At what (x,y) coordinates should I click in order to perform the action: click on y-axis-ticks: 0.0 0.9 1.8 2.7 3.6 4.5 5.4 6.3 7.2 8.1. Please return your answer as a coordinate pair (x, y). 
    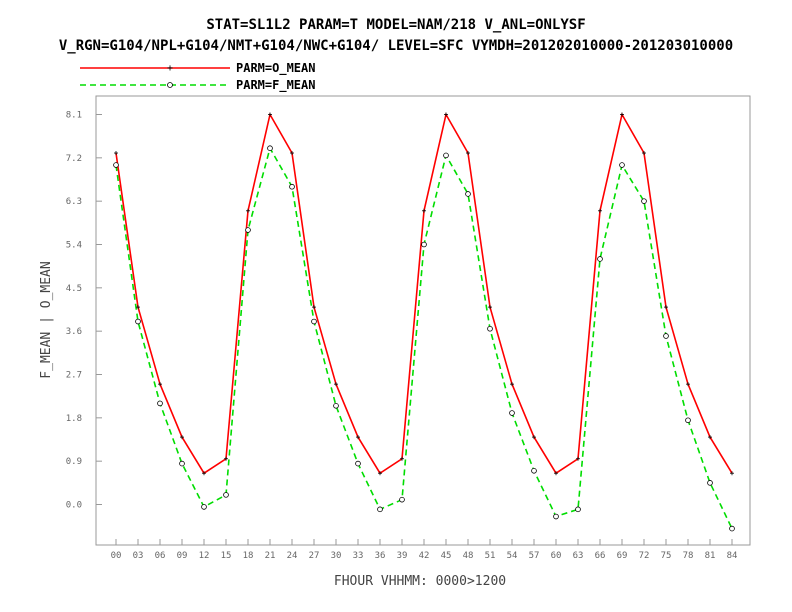
    Looking at the image, I should click on (84, 311).